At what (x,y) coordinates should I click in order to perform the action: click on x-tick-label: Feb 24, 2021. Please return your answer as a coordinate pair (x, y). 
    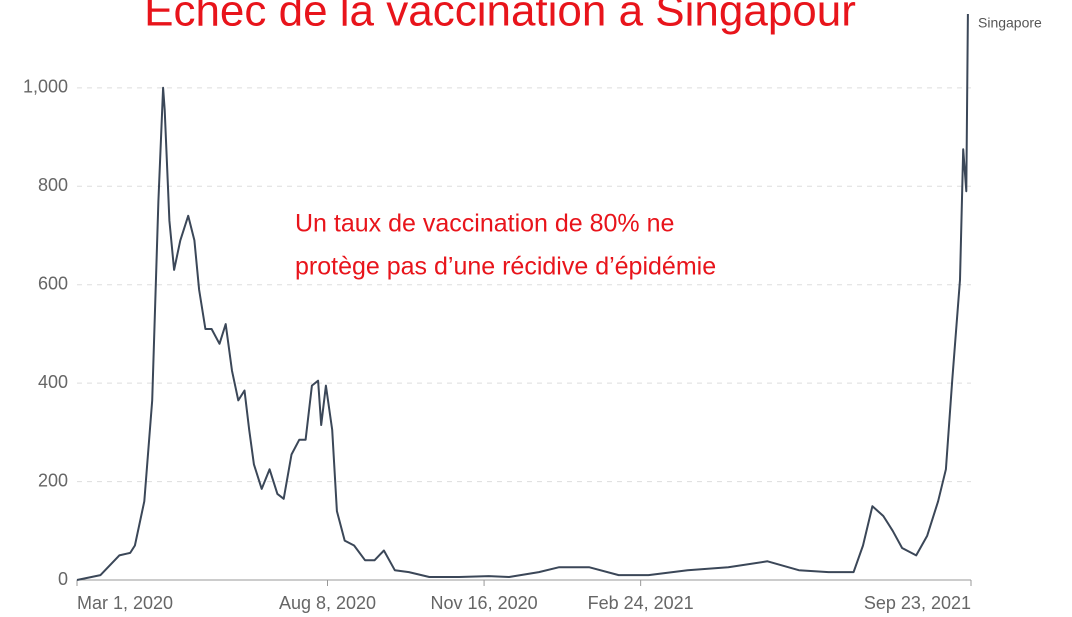
    Looking at the image, I should click on (641, 603).